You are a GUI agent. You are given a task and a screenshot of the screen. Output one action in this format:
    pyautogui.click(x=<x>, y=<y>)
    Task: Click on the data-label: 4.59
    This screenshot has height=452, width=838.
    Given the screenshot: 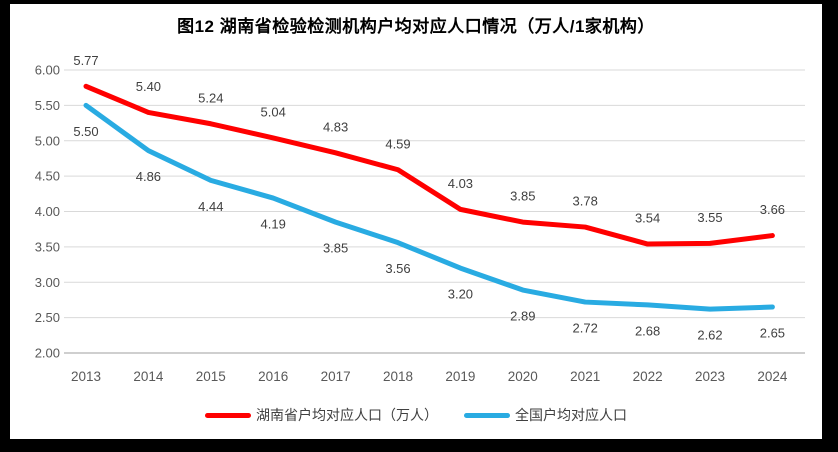 What is the action you would take?
    pyautogui.click(x=397, y=143)
    